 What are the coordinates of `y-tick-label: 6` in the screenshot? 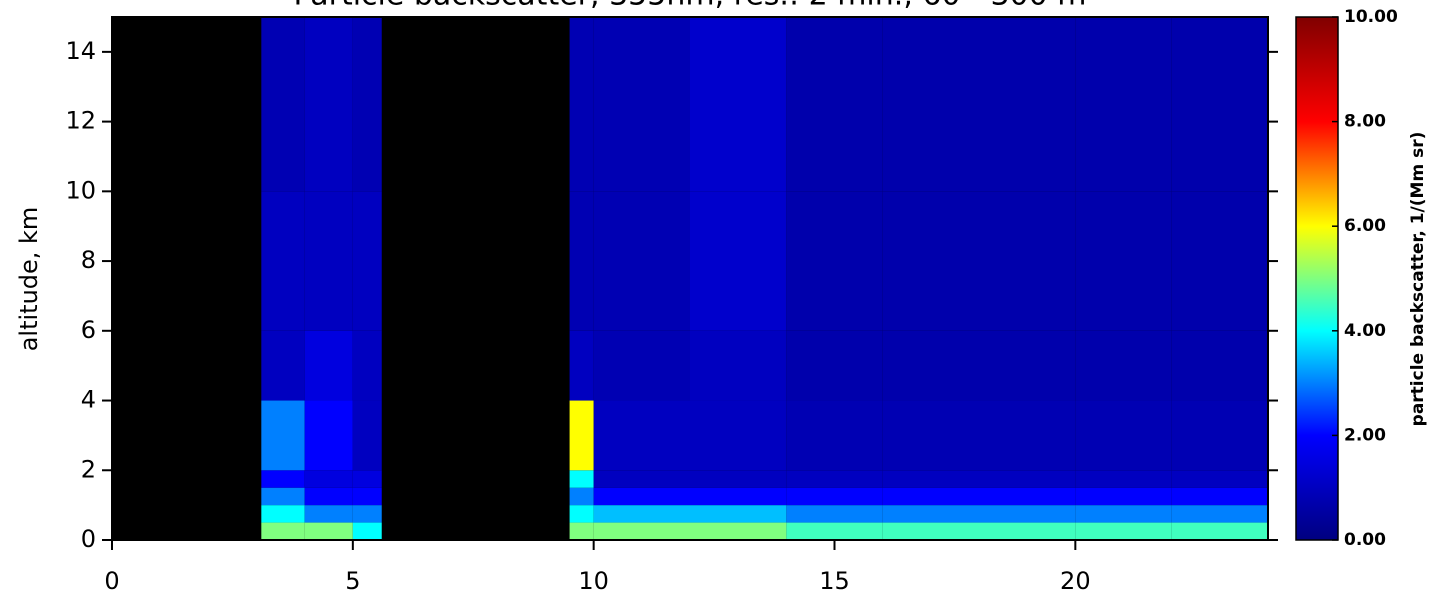 It's located at (88, 330).